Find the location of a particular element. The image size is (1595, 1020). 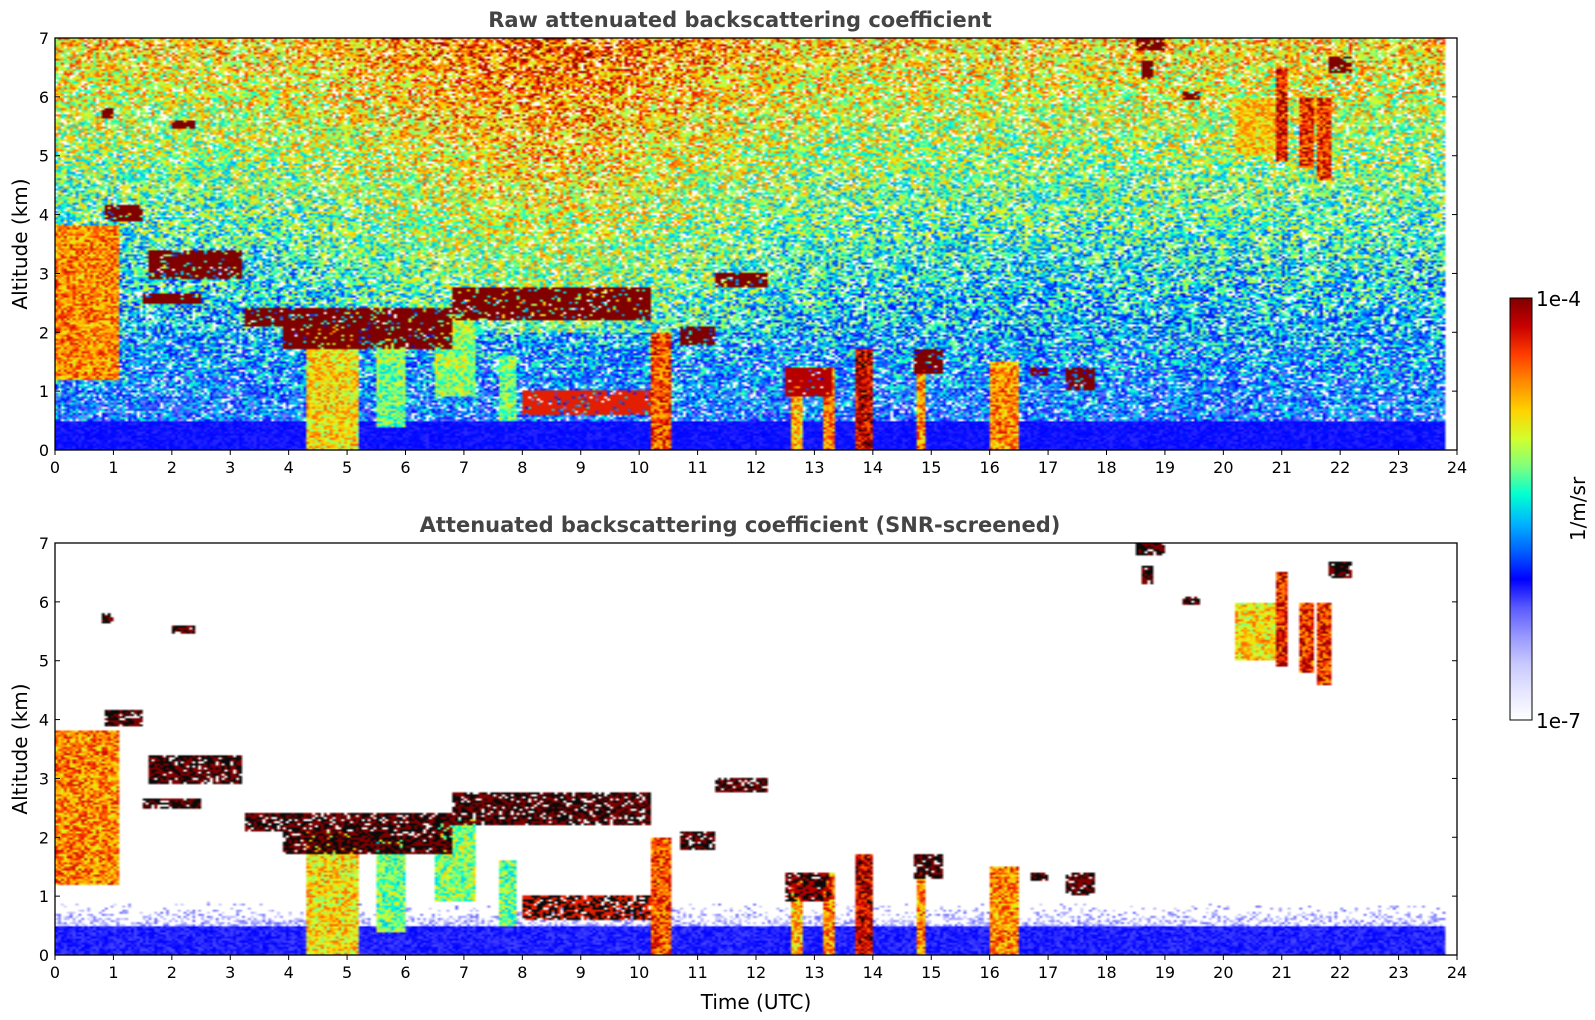

x-ticks-raw: 0 1 2 3 4 5 6 7 8 9 10 11 12 13 14 15 16 17 18 19 20 21 22 23 24 is located at coordinates (758, 463).